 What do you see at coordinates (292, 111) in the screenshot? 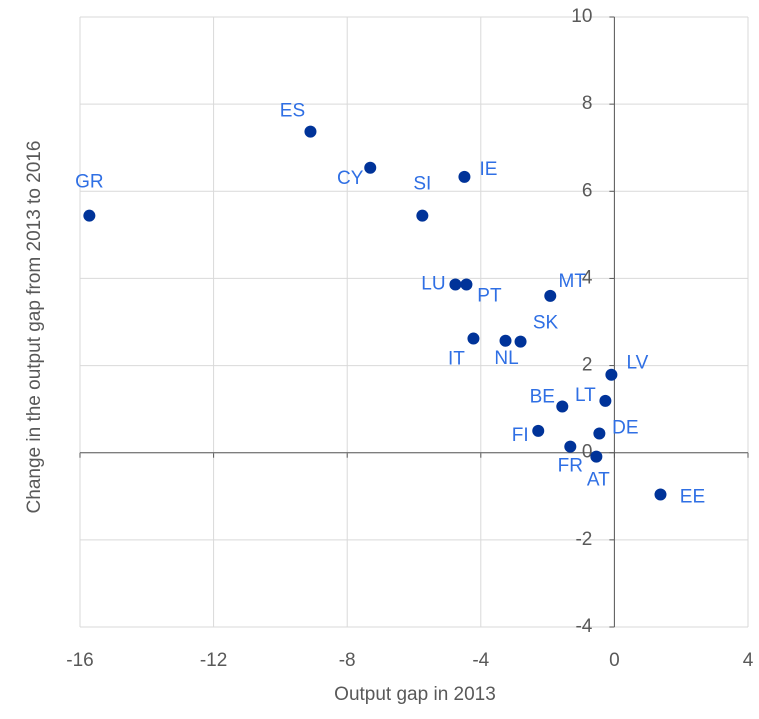
I see `point-label: ES` at bounding box center [292, 111].